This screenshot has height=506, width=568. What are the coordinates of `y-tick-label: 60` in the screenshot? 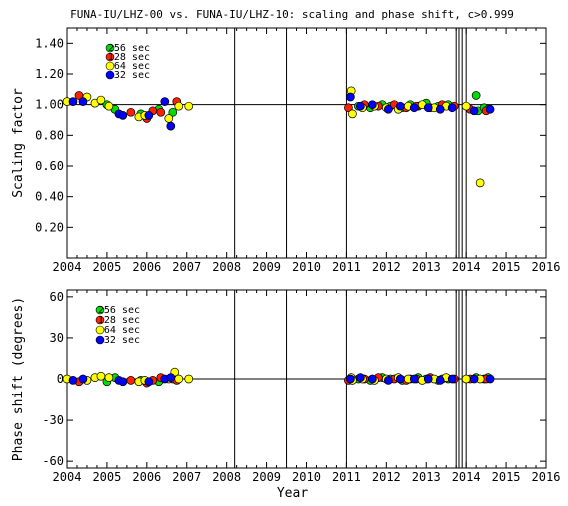 It's located at (57, 297).